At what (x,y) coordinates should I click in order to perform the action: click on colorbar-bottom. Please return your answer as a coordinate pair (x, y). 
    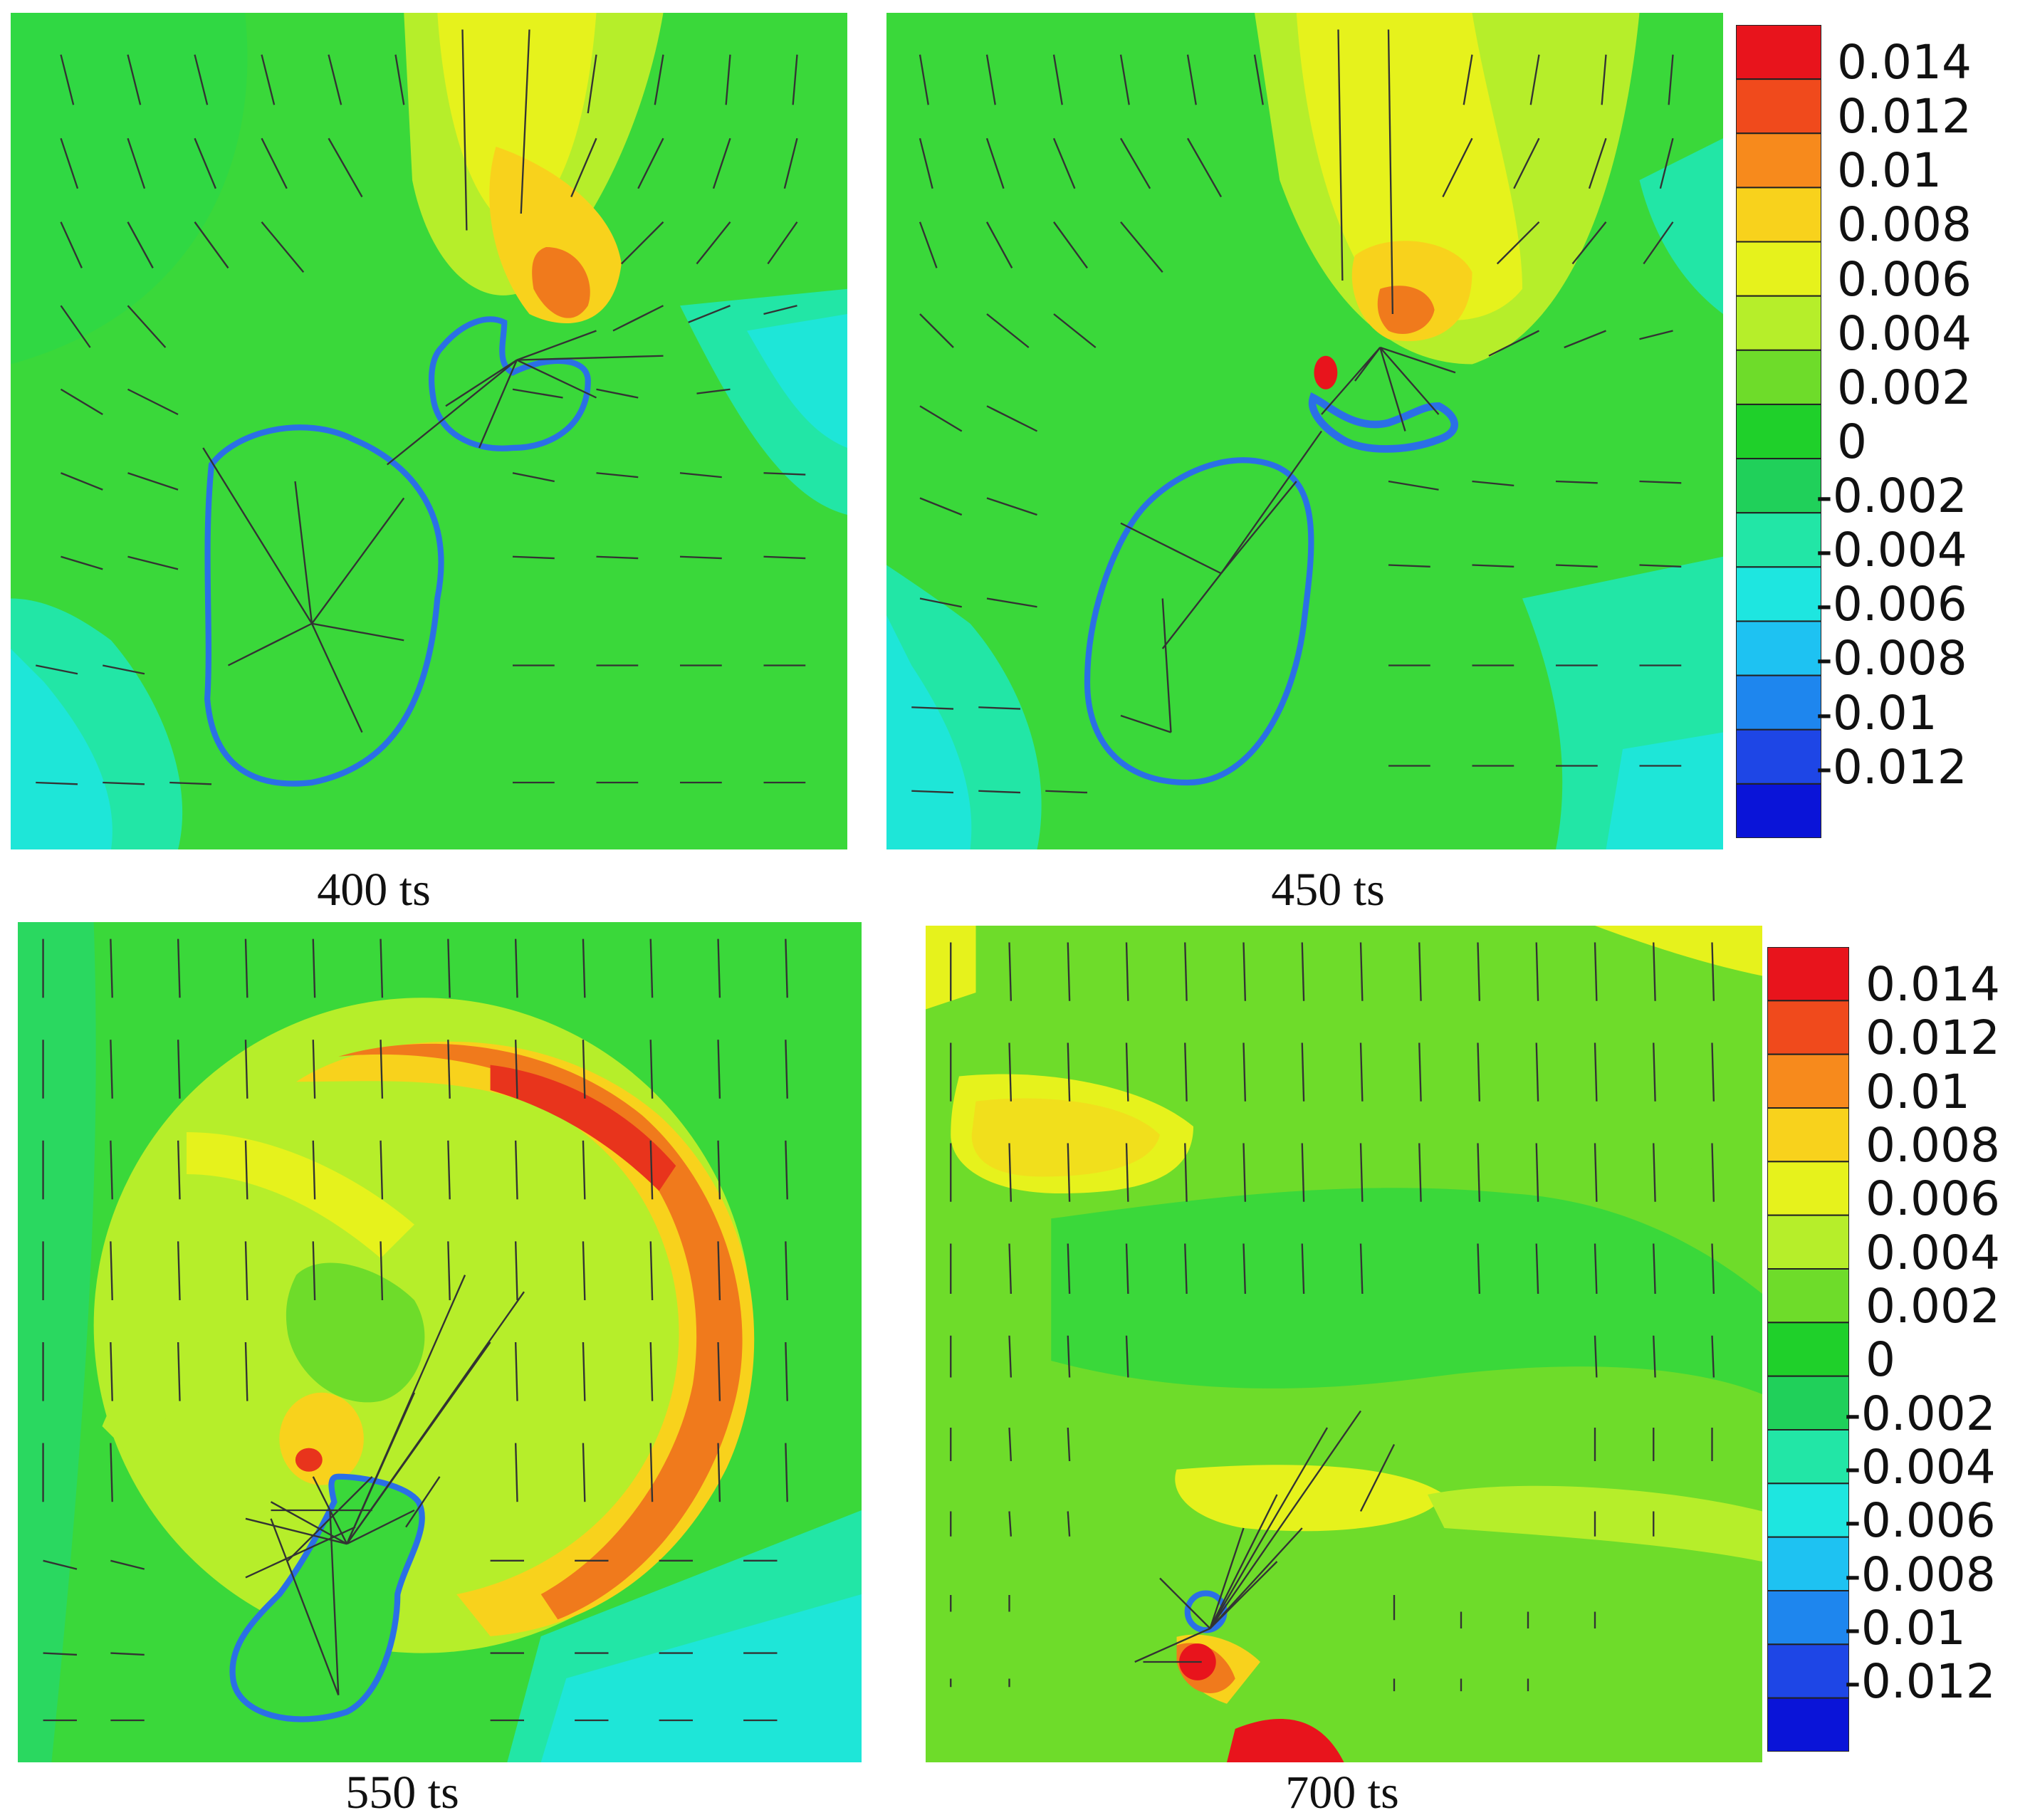
    Looking at the image, I should click on (1808, 1349).